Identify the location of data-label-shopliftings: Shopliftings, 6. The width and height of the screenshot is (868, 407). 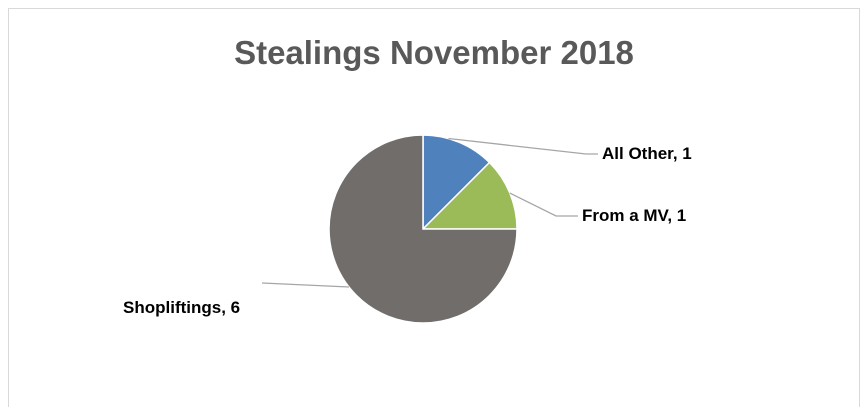
(181, 307).